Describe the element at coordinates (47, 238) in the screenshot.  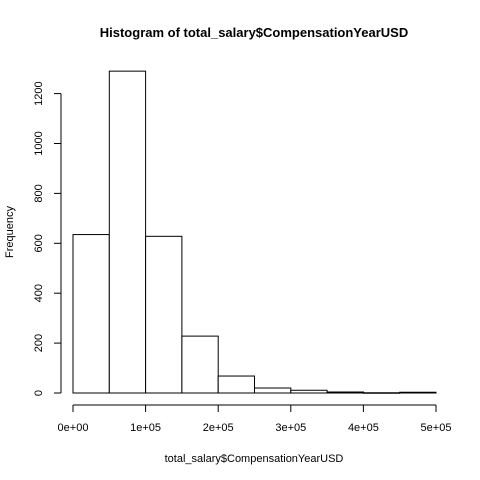
I see `y-axis: 0 200 400 600 800 1000 1200` at that location.